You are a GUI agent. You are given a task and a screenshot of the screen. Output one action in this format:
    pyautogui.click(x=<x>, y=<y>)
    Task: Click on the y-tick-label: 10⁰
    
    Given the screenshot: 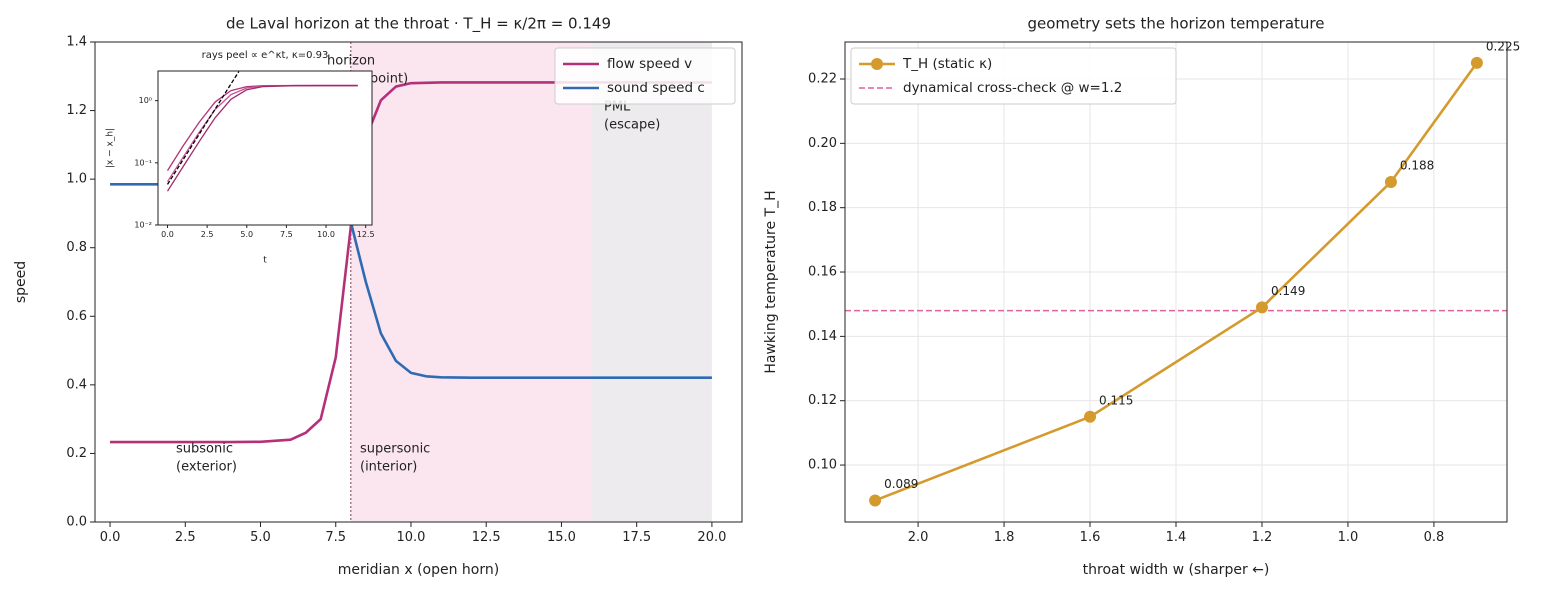 What is the action you would take?
    pyautogui.click(x=145, y=100)
    